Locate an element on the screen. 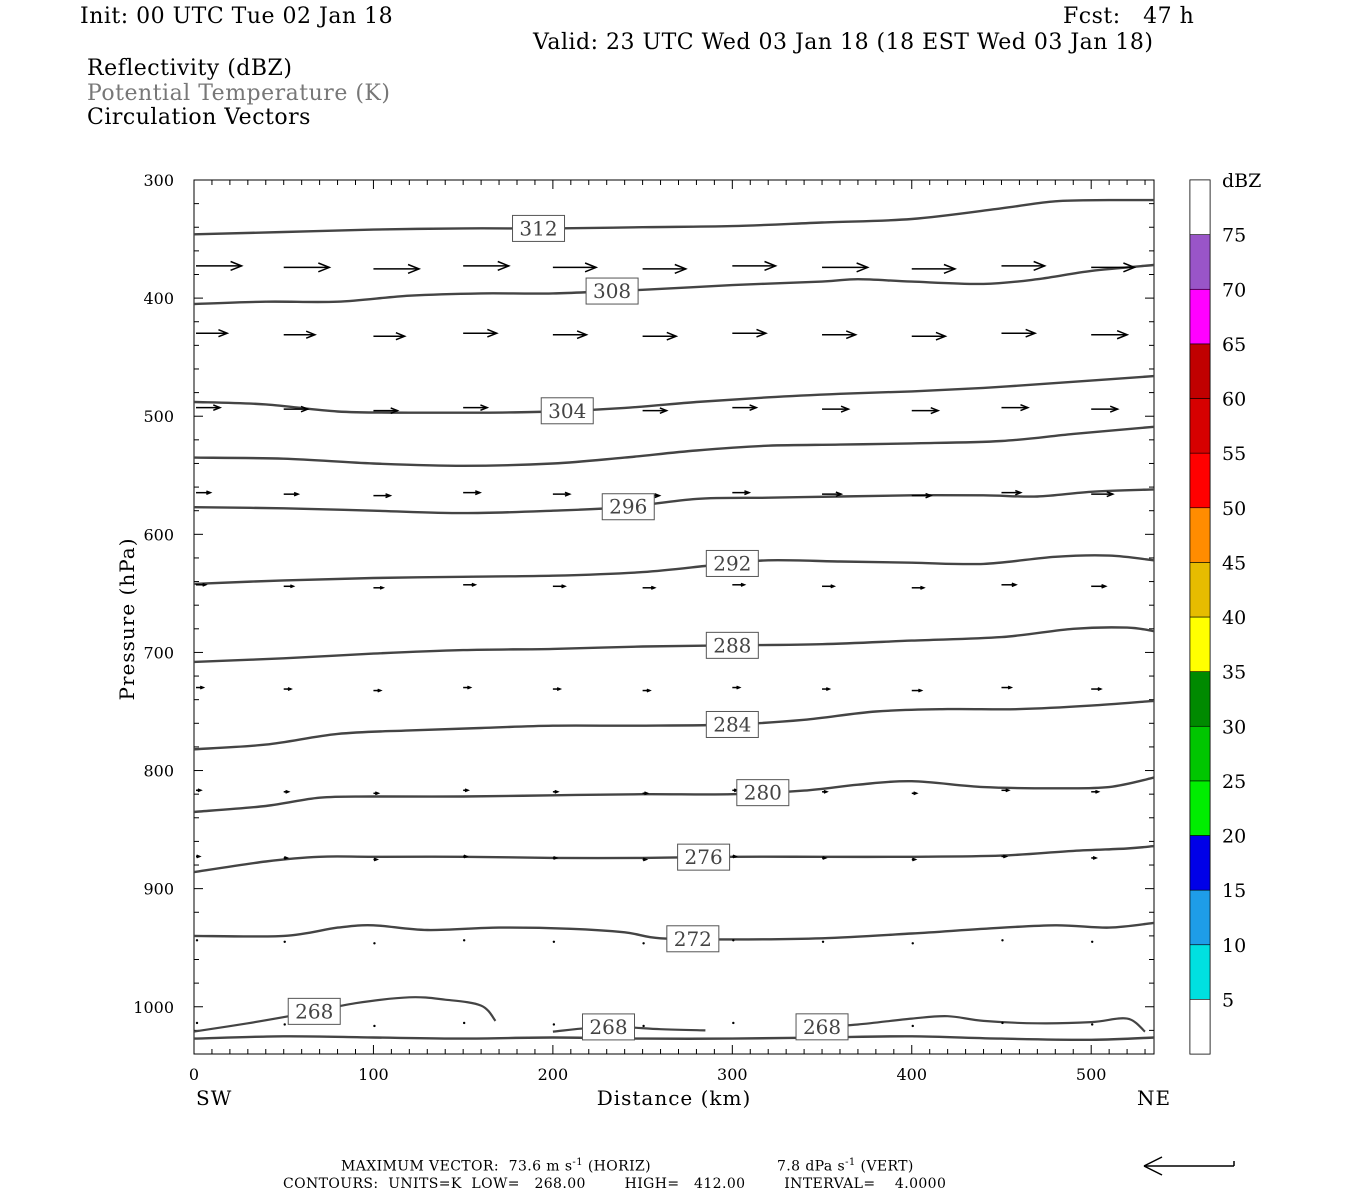 The height and width of the screenshot is (1200, 1350). max-vector-text: MAXIMUM VECTOR: 73.6 m s-1 (HORIZ) is located at coordinates (496, 1166).